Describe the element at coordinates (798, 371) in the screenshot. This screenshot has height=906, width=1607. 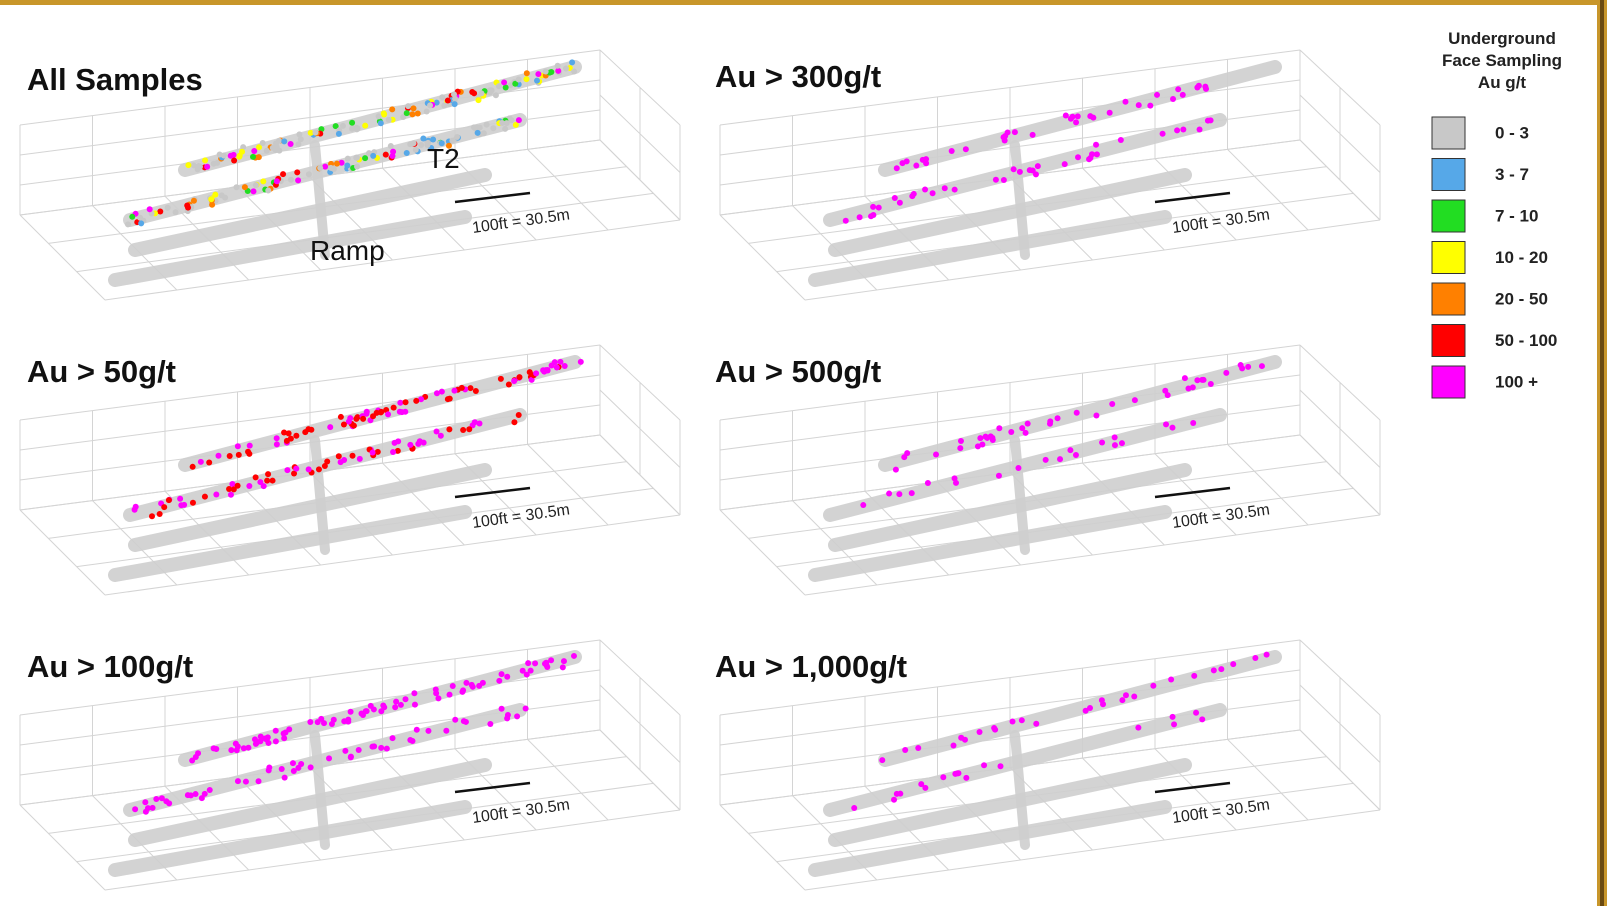
I see `panel-title: Au > 500g/t` at that location.